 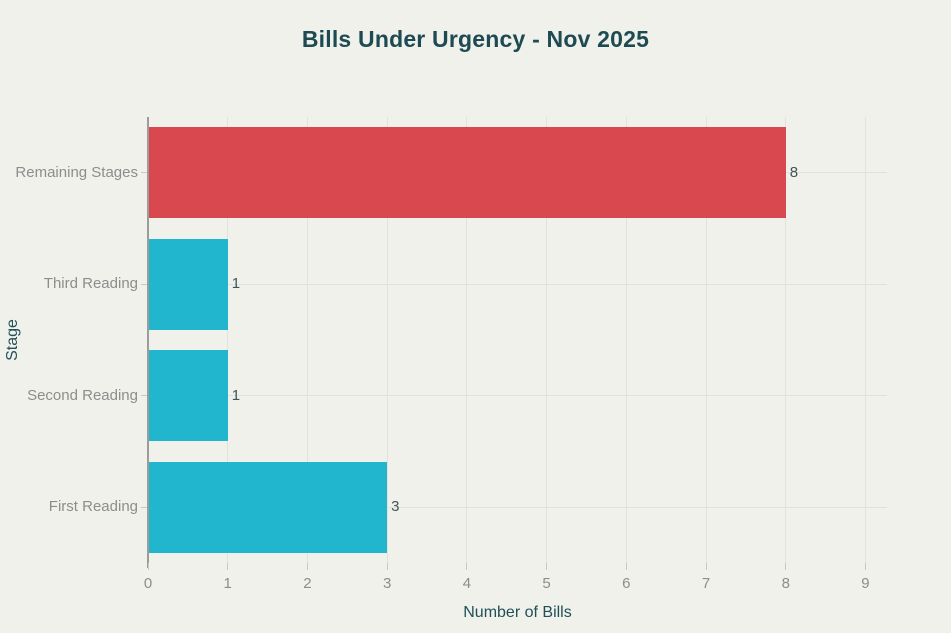 I want to click on bar-third-reading, so click(x=188, y=284).